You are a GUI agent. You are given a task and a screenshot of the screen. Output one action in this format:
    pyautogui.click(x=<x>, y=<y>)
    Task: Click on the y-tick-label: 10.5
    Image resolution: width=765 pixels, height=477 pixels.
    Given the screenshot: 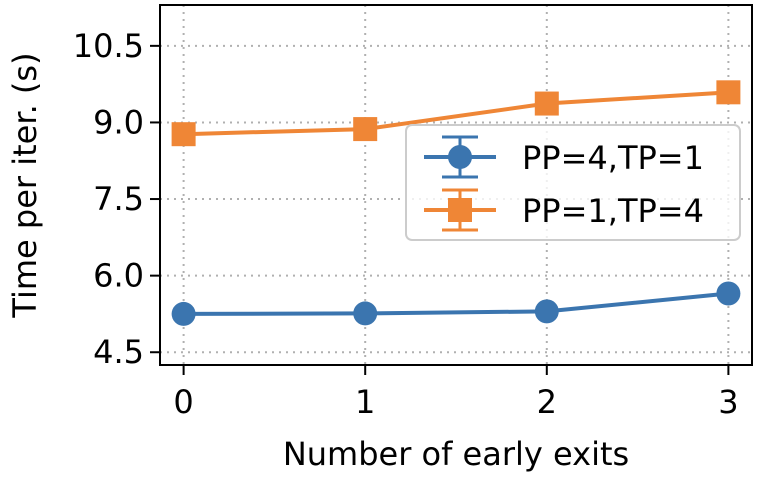 What is the action you would take?
    pyautogui.click(x=108, y=46)
    